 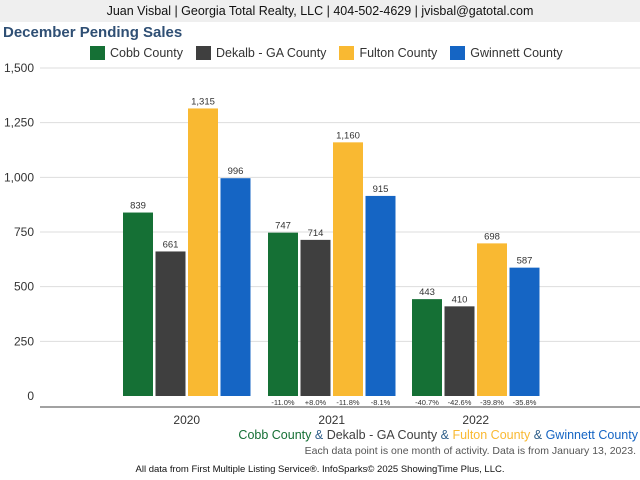 I want to click on bar-value-label: 747, so click(x=283, y=226).